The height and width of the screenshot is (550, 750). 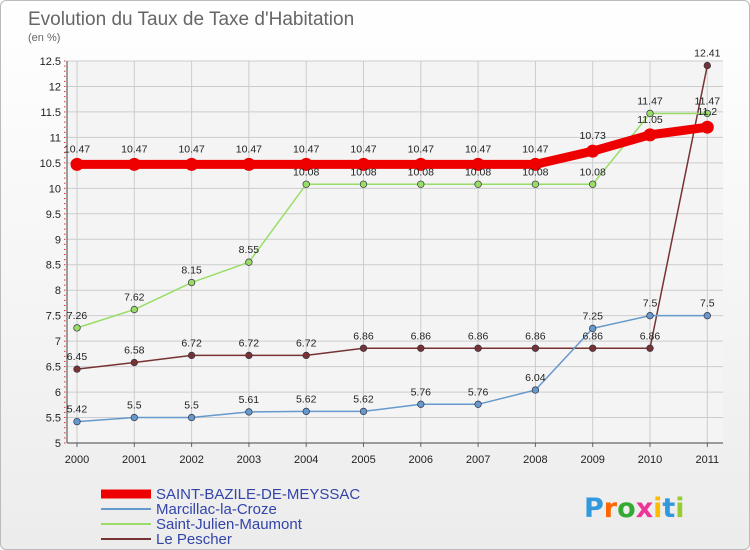 I want to click on data-label: 5.62, so click(x=363, y=399).